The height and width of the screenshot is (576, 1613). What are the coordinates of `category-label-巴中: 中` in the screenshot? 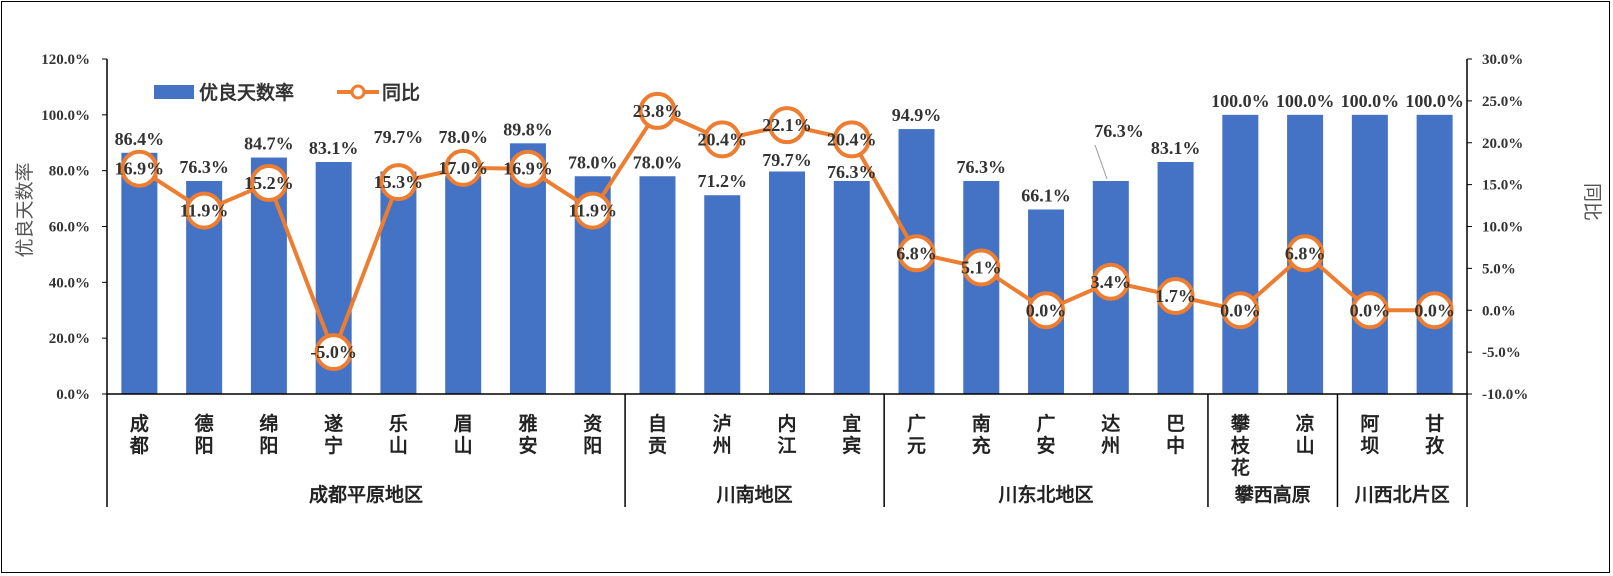 It's located at (1175, 445).